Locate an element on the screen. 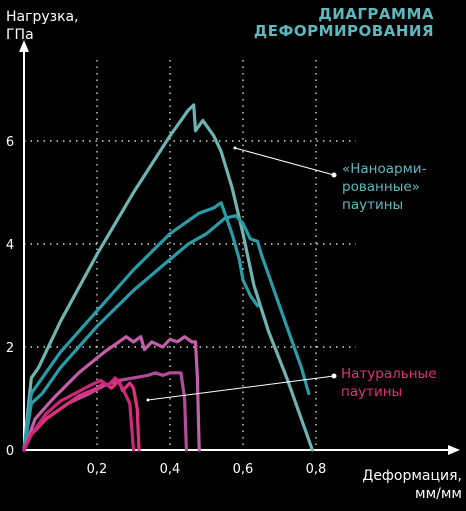 The width and height of the screenshot is (466, 511). y-axis-arrow is located at coordinates (24, 46).